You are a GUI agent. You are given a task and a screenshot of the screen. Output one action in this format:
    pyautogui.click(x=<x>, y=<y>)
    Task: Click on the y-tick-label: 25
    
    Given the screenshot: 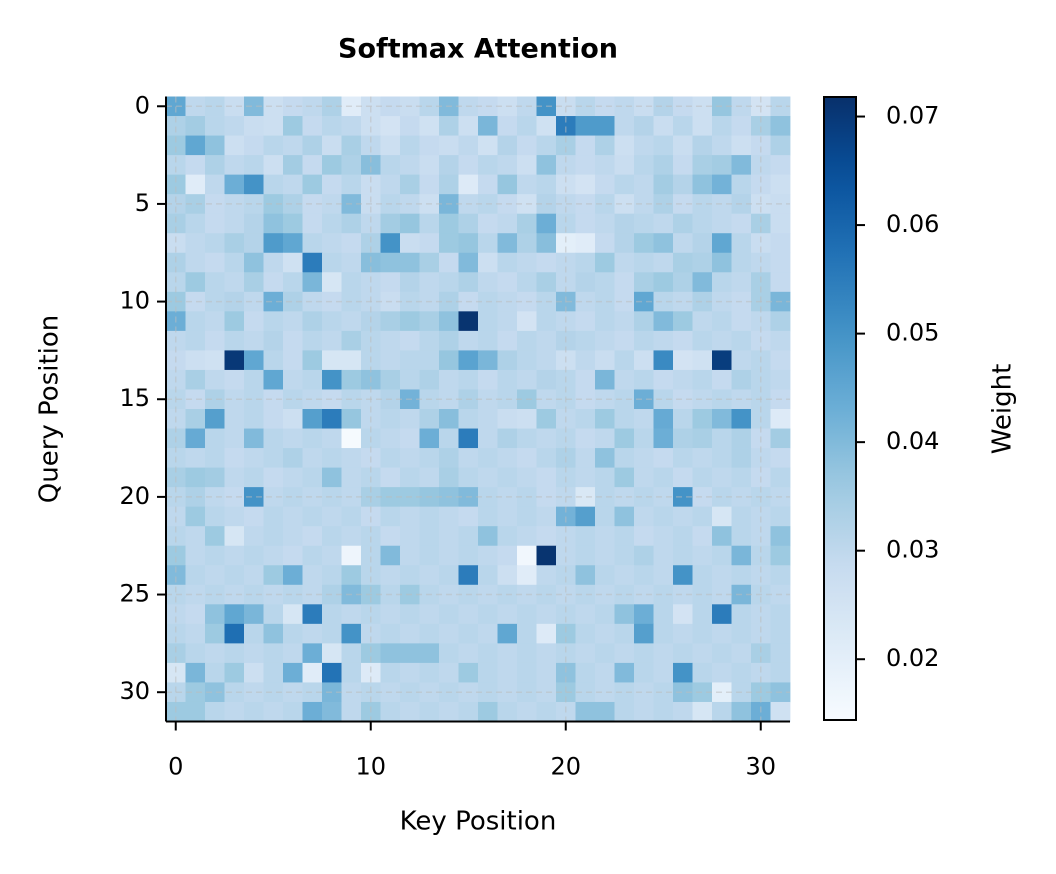 What is the action you would take?
    pyautogui.click(x=134, y=594)
    